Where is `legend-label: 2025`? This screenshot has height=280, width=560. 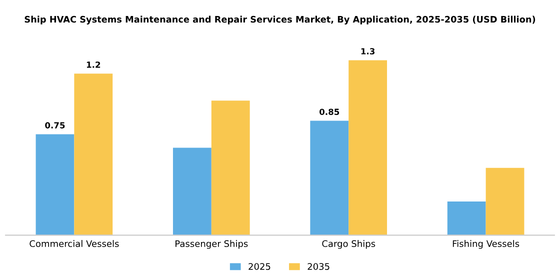 legend-label: 2025 is located at coordinates (259, 266).